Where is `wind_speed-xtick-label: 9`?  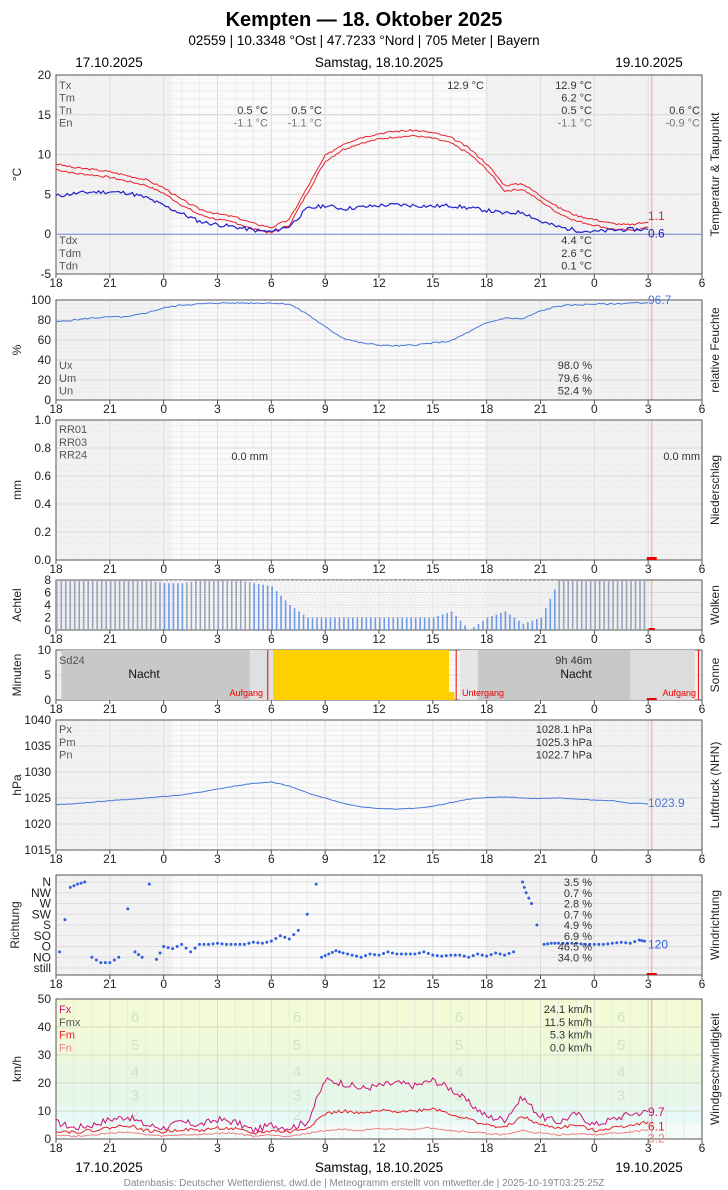 wind_speed-xtick-label: 9 is located at coordinates (325, 1148).